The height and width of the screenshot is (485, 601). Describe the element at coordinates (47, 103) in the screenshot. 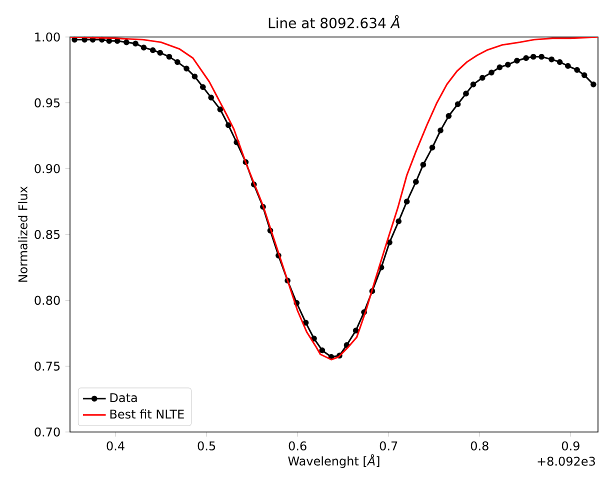

I see `y-tick-label: 0.95` at that location.